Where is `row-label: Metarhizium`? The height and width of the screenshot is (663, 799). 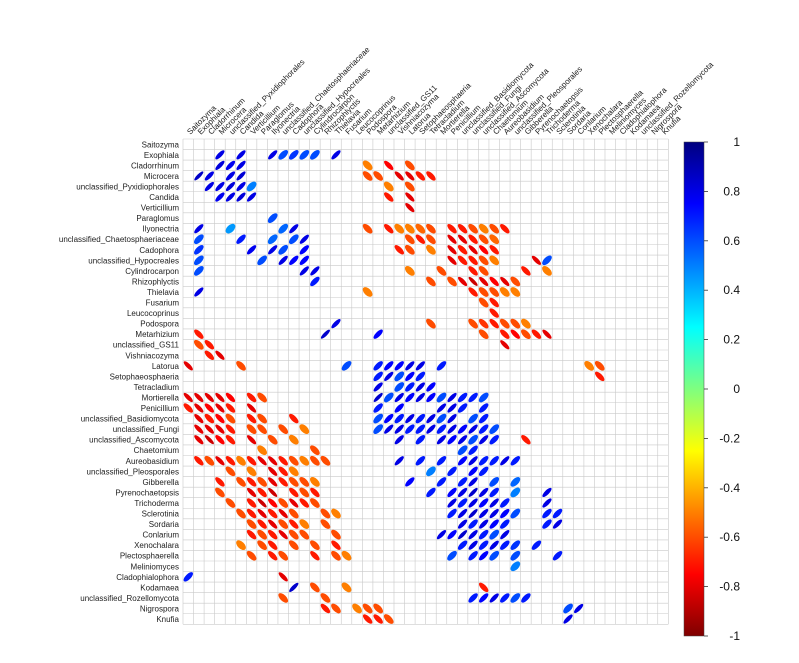 row-label: Metarhizium is located at coordinates (157, 334).